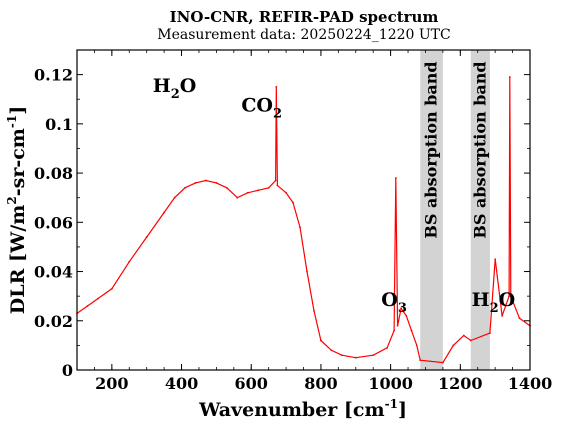 The width and height of the screenshot is (567, 425). Describe the element at coordinates (303, 35) in the screenshot. I see `chart-subtitle: Measurement data: 20250224_1220 UTC` at that location.